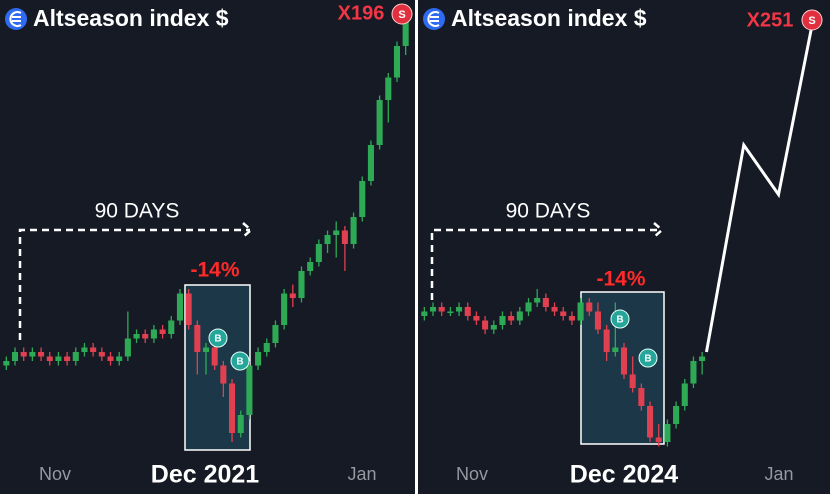 The height and width of the screenshot is (494, 830). I want to click on x-tick-label: Dec 2024, so click(624, 475).